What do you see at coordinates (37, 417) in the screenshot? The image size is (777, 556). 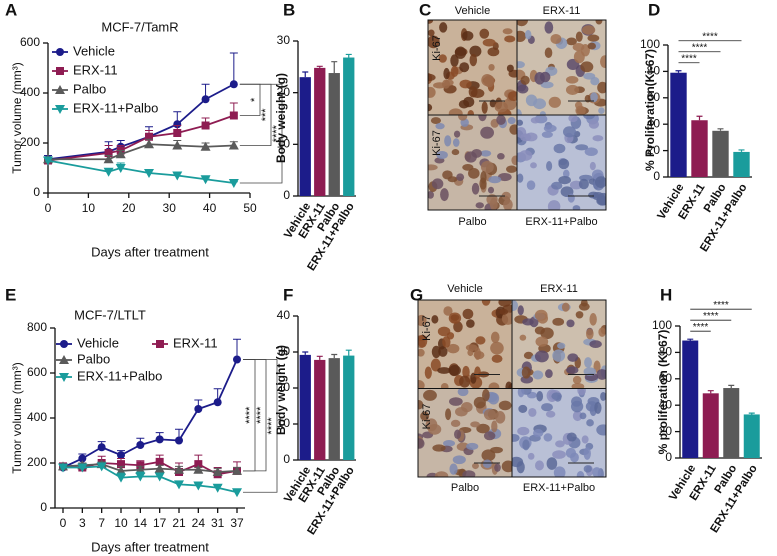 I see `y-tick-label: 400` at bounding box center [37, 417].